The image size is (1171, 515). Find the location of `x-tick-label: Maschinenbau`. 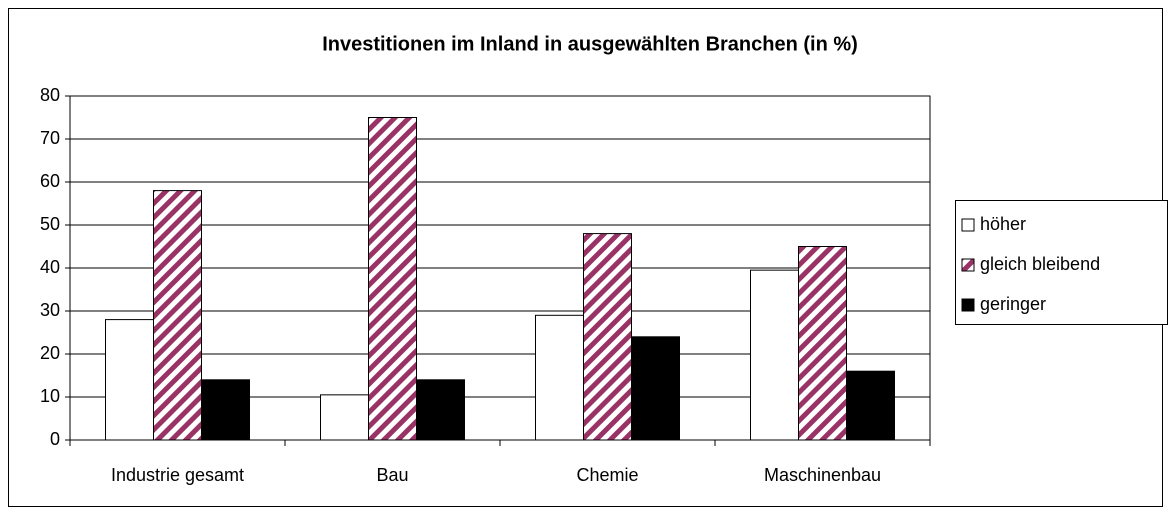

x-tick-label: Maschinenbau is located at coordinates (822, 475).